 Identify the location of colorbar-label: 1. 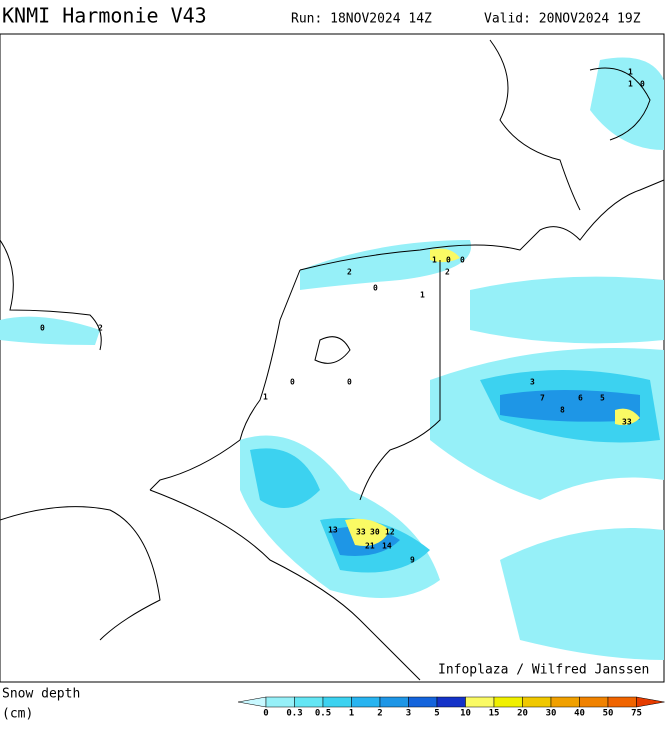
(351, 714).